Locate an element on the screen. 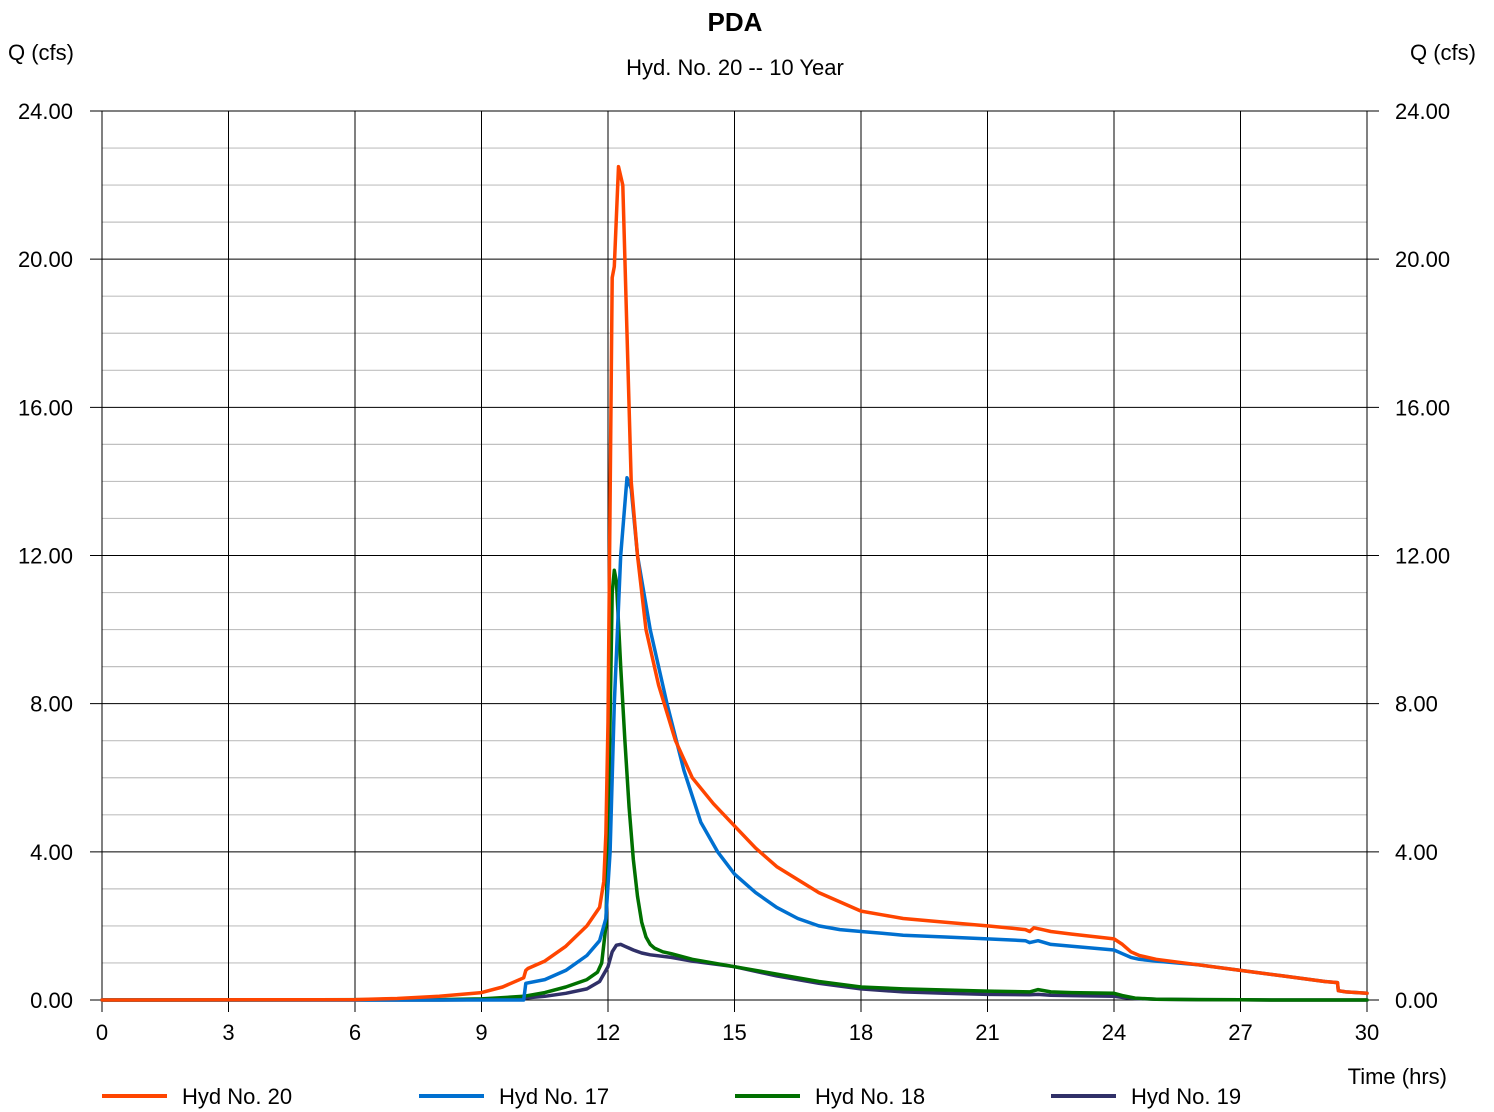 This screenshot has height=1112, width=1494. chart-subtitle: Hyd. No. 20 -- 10 Year is located at coordinates (735, 67).